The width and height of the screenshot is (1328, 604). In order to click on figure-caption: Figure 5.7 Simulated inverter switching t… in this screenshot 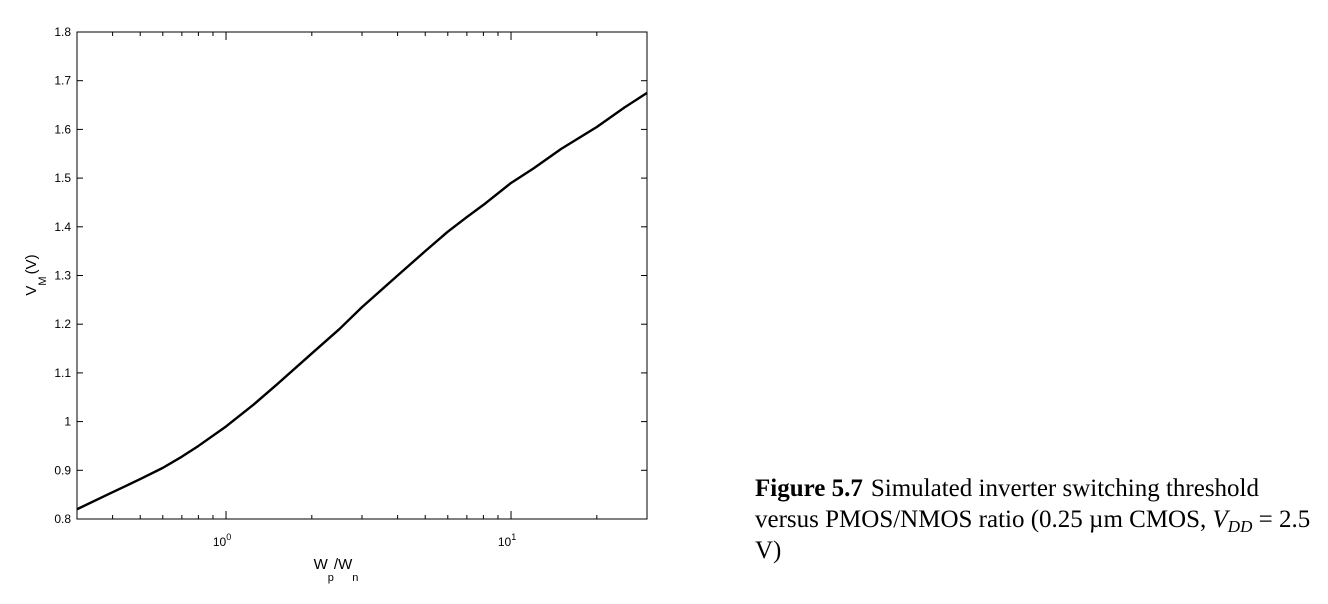, I will do `click(1035, 519)`.